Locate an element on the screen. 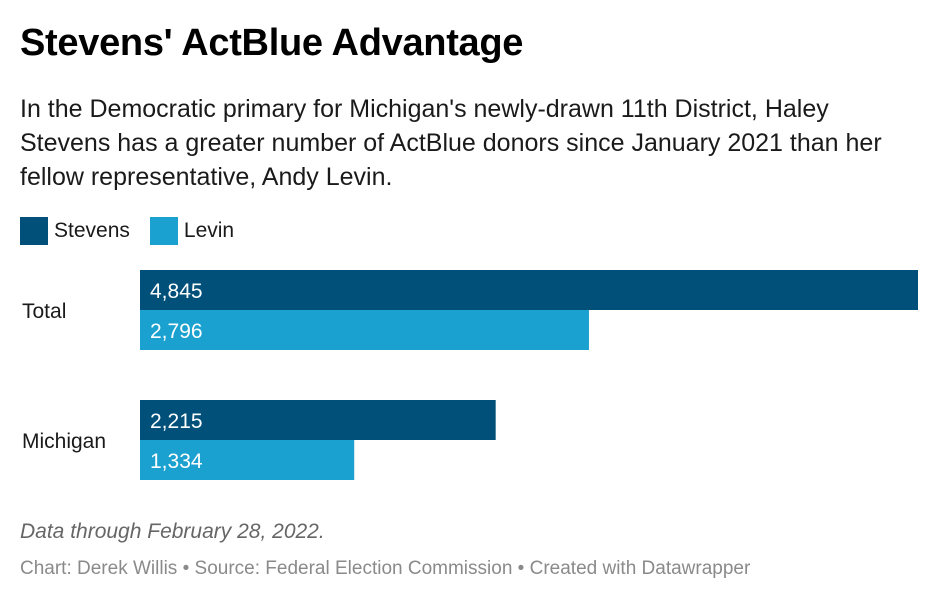  legend-label-levin: Levin is located at coordinates (209, 230).